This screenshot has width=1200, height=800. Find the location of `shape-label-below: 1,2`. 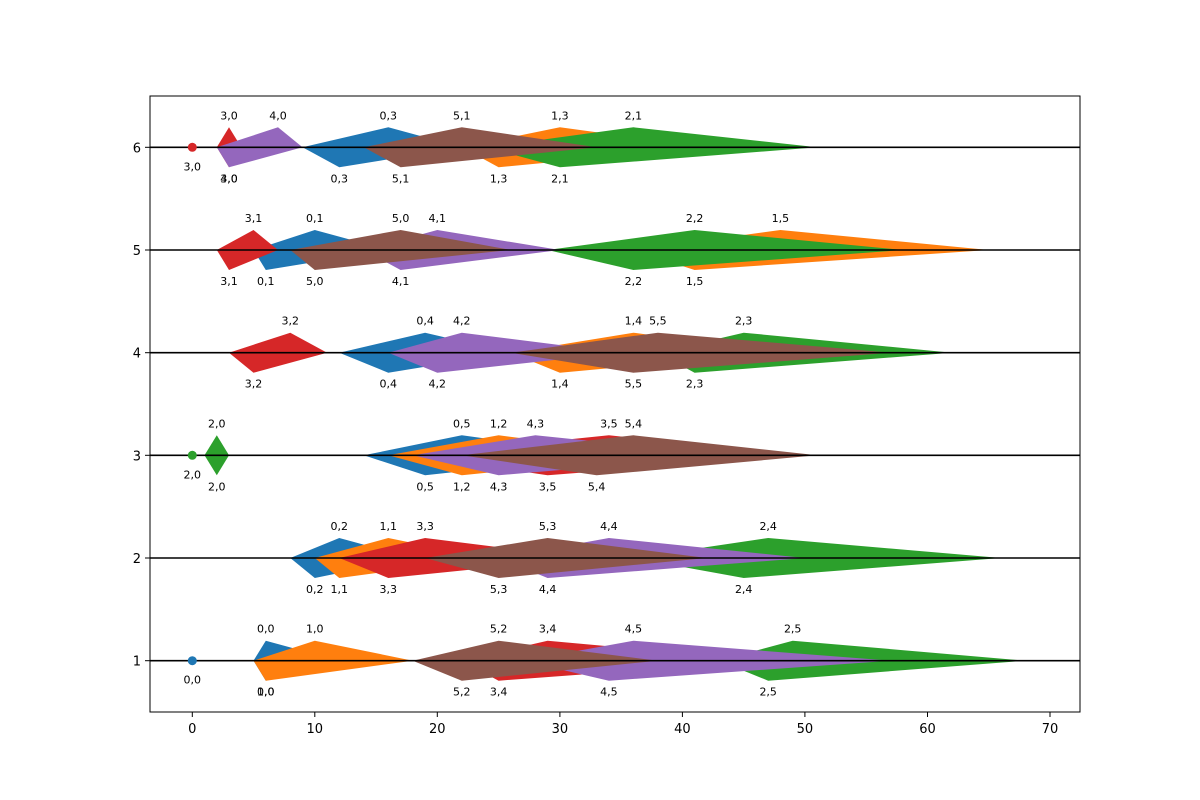

shape-label-below: 1,2 is located at coordinates (462, 486).